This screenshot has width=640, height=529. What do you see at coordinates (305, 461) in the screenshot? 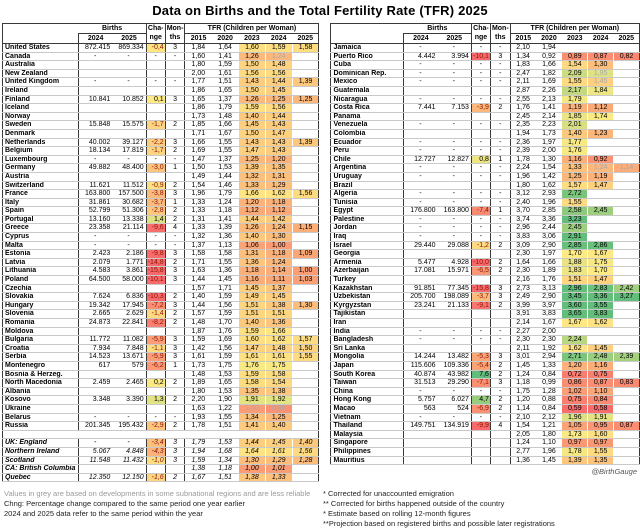
I see `tfr-cell-2025: 1,28` at bounding box center [305, 461].